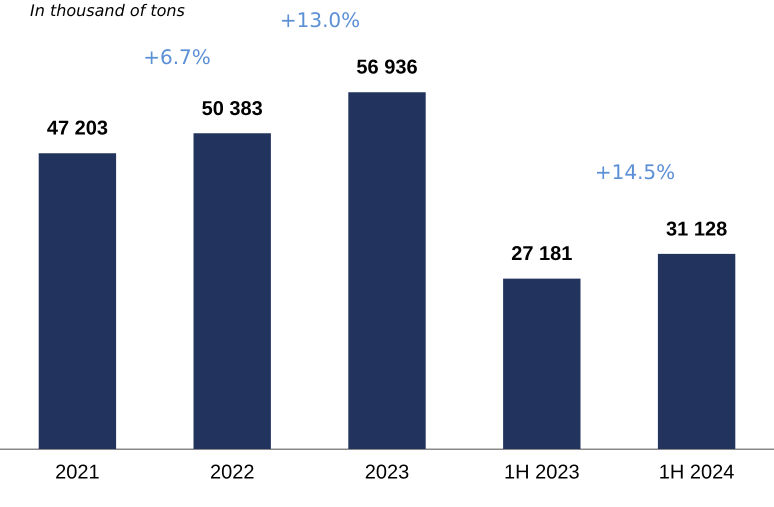  I want to click on x-tick-label: 1H 2024, so click(696, 473).